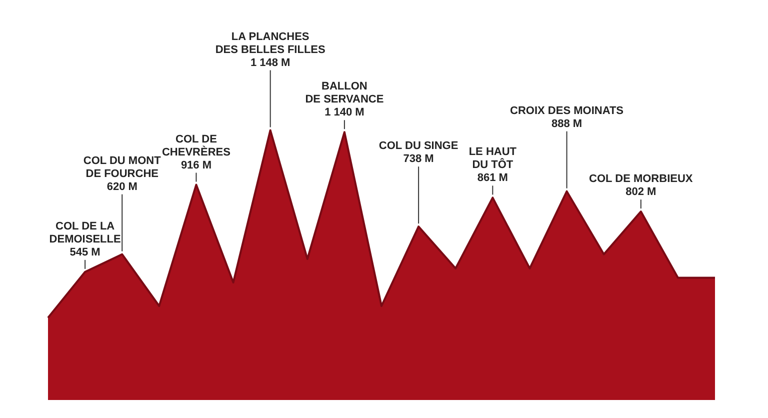  Describe the element at coordinates (492, 165) in the screenshot. I see `data-label: LE HAUT DU TÔT 861 M` at that location.